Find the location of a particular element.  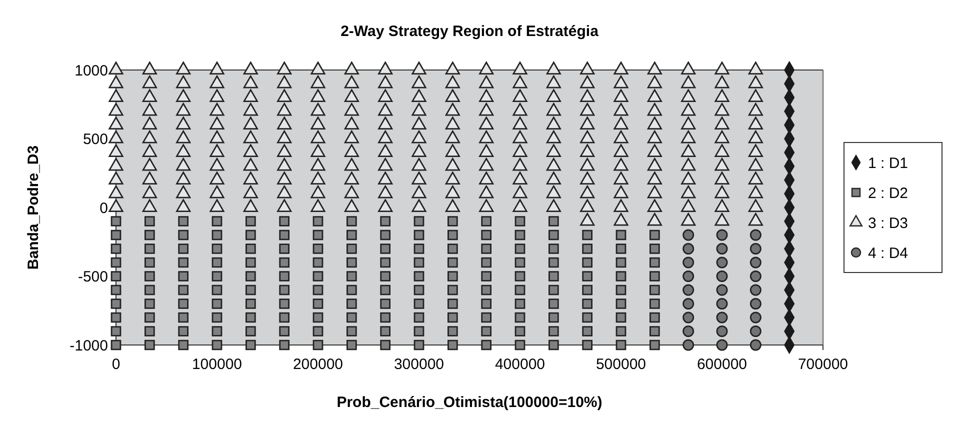

y-tick-label: 500 is located at coordinates (95, 139).